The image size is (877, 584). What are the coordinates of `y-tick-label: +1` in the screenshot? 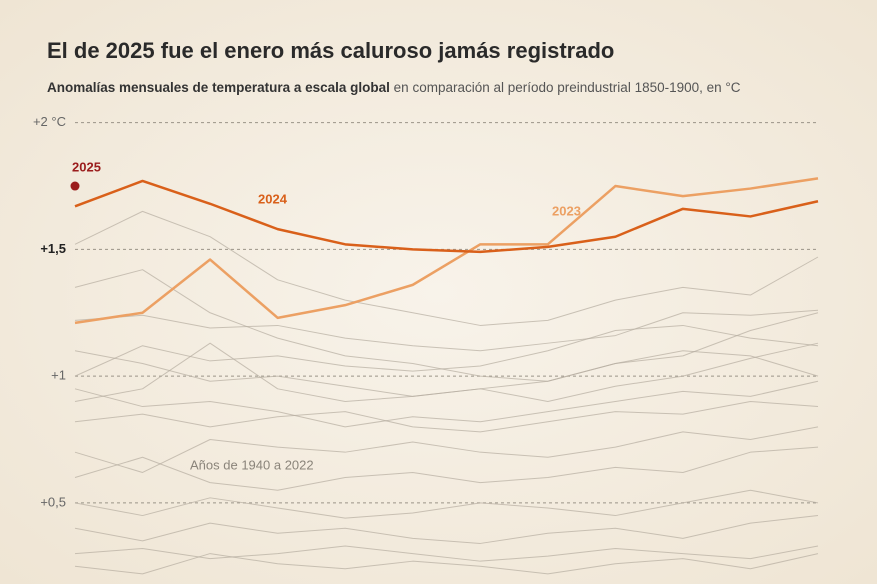 It's located at (58, 375).